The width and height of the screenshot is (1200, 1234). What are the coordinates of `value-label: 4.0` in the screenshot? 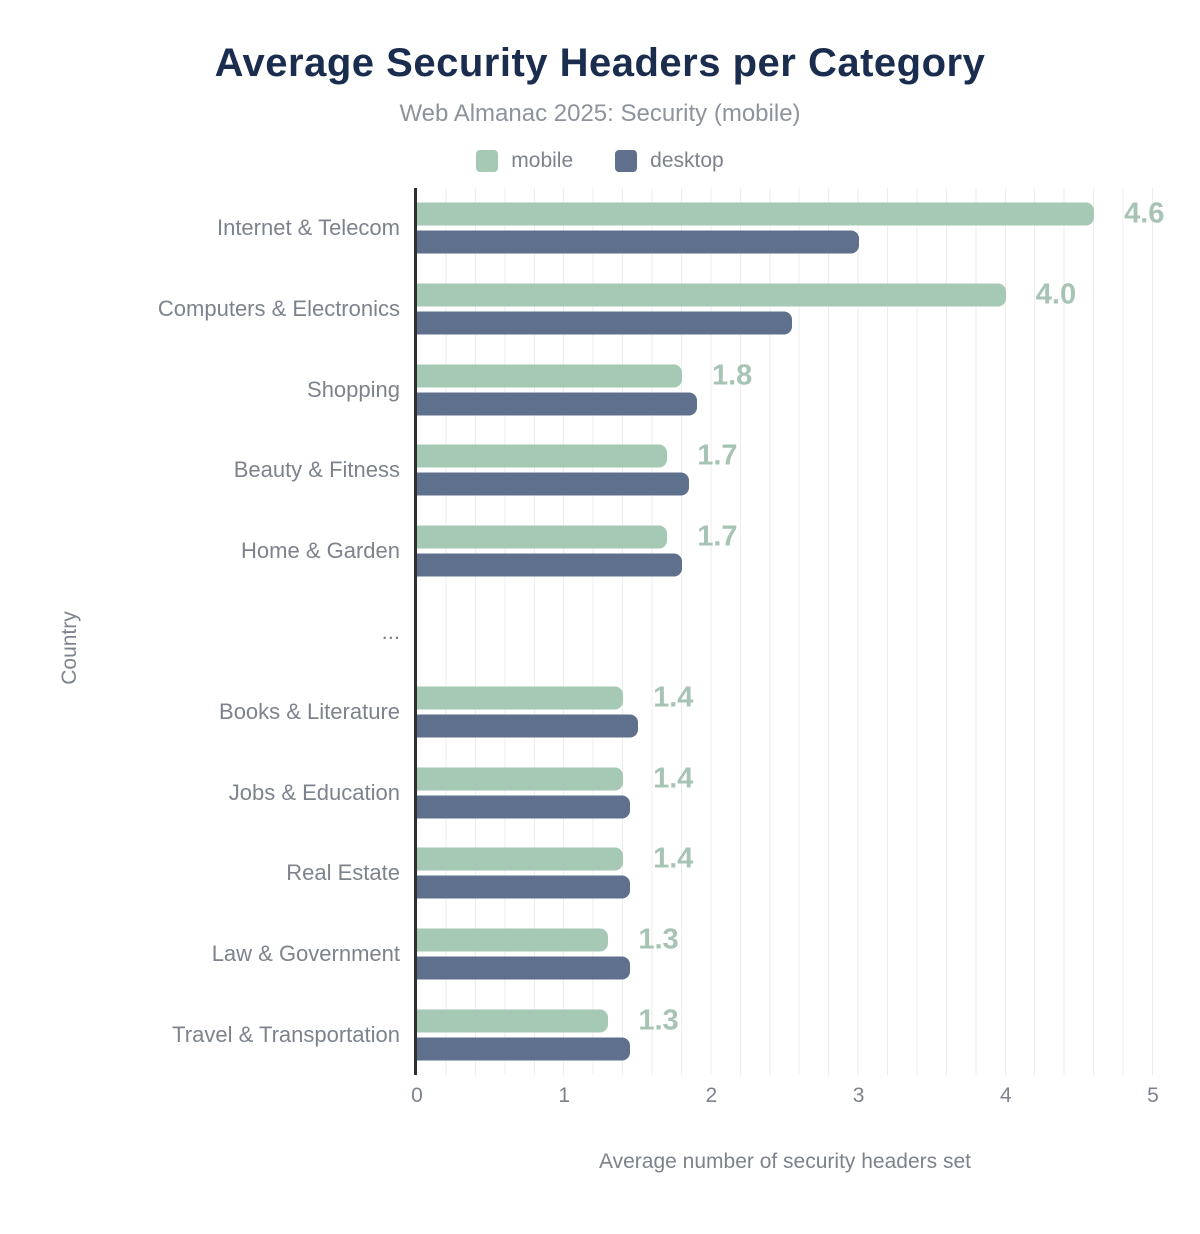 It's located at (1056, 294).